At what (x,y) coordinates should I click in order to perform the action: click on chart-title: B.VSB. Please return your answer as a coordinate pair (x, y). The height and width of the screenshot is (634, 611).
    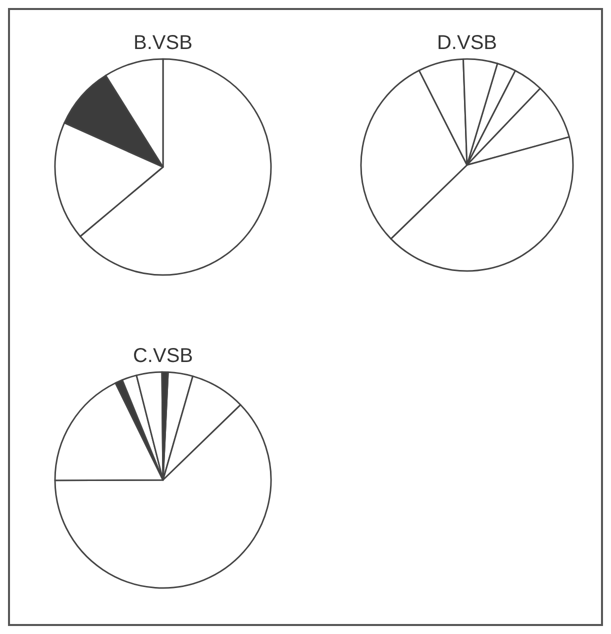
    Looking at the image, I should click on (163, 43).